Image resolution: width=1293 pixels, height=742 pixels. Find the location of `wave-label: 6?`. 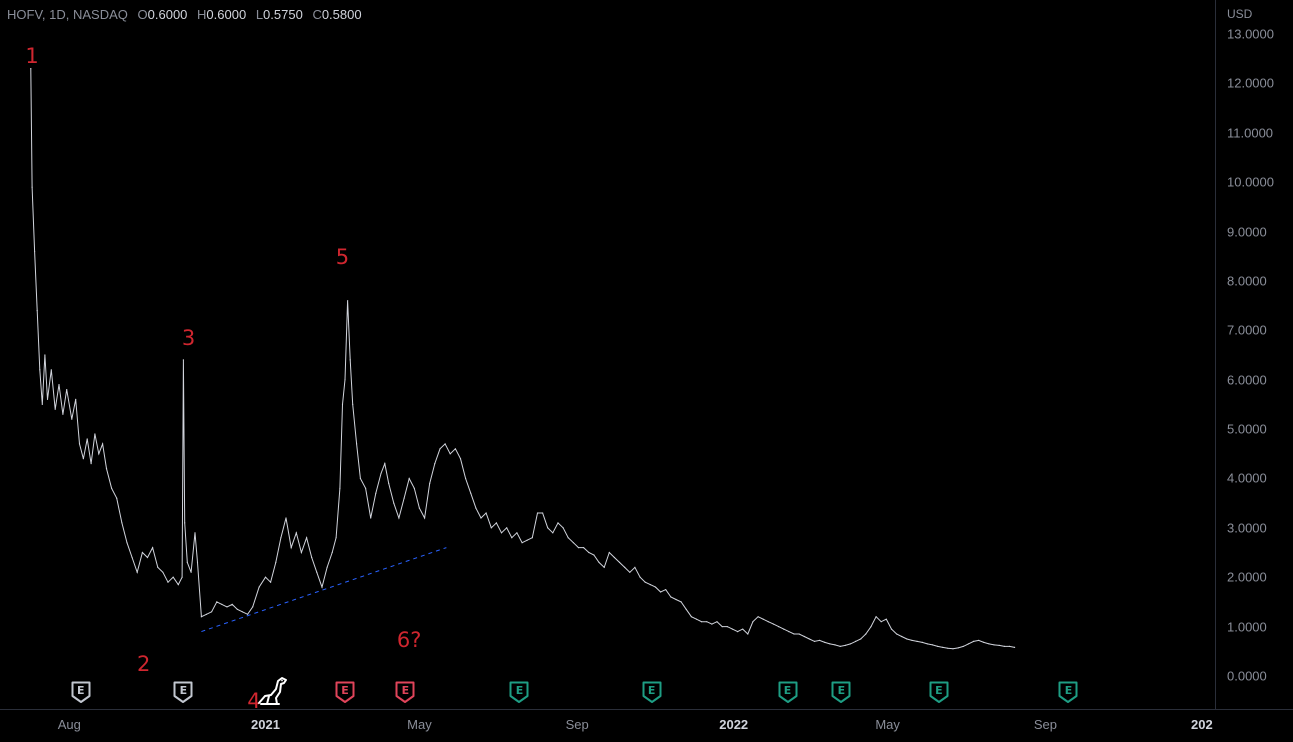

wave-label: 6? is located at coordinates (409, 640).